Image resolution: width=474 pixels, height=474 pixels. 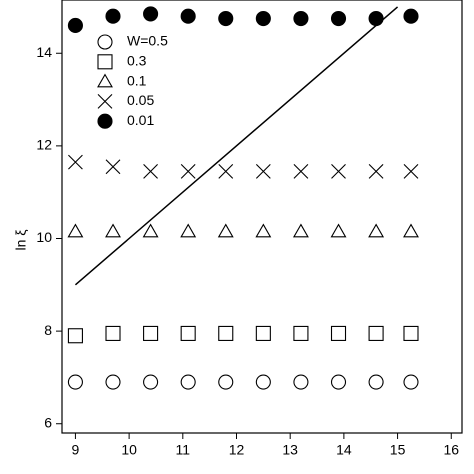 I want to click on x-tick-label: 10, so click(x=129, y=450).